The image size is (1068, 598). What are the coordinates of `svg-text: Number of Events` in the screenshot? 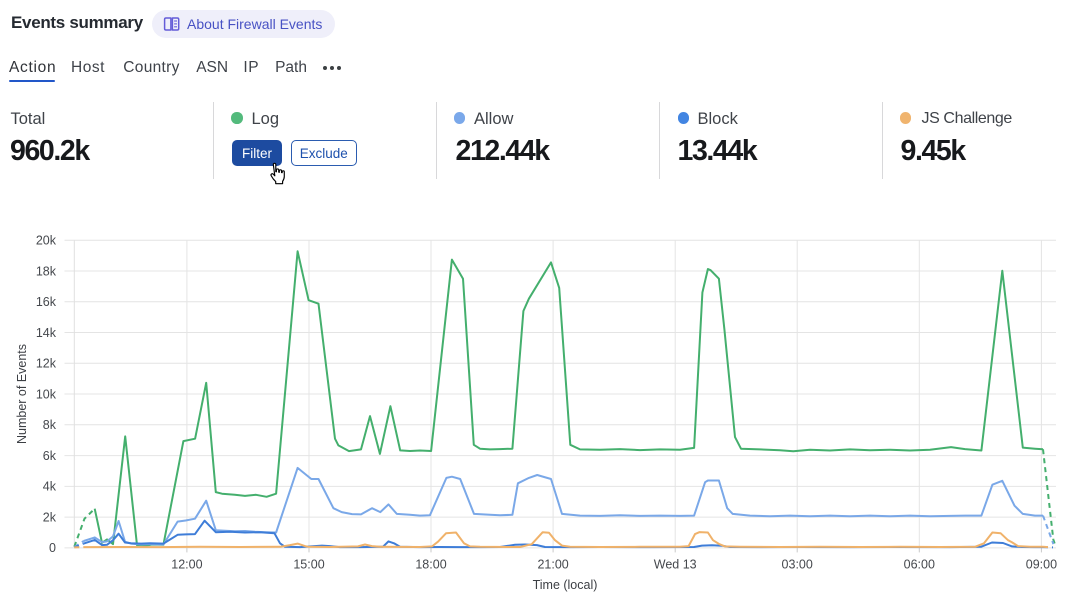 It's located at (22, 394).